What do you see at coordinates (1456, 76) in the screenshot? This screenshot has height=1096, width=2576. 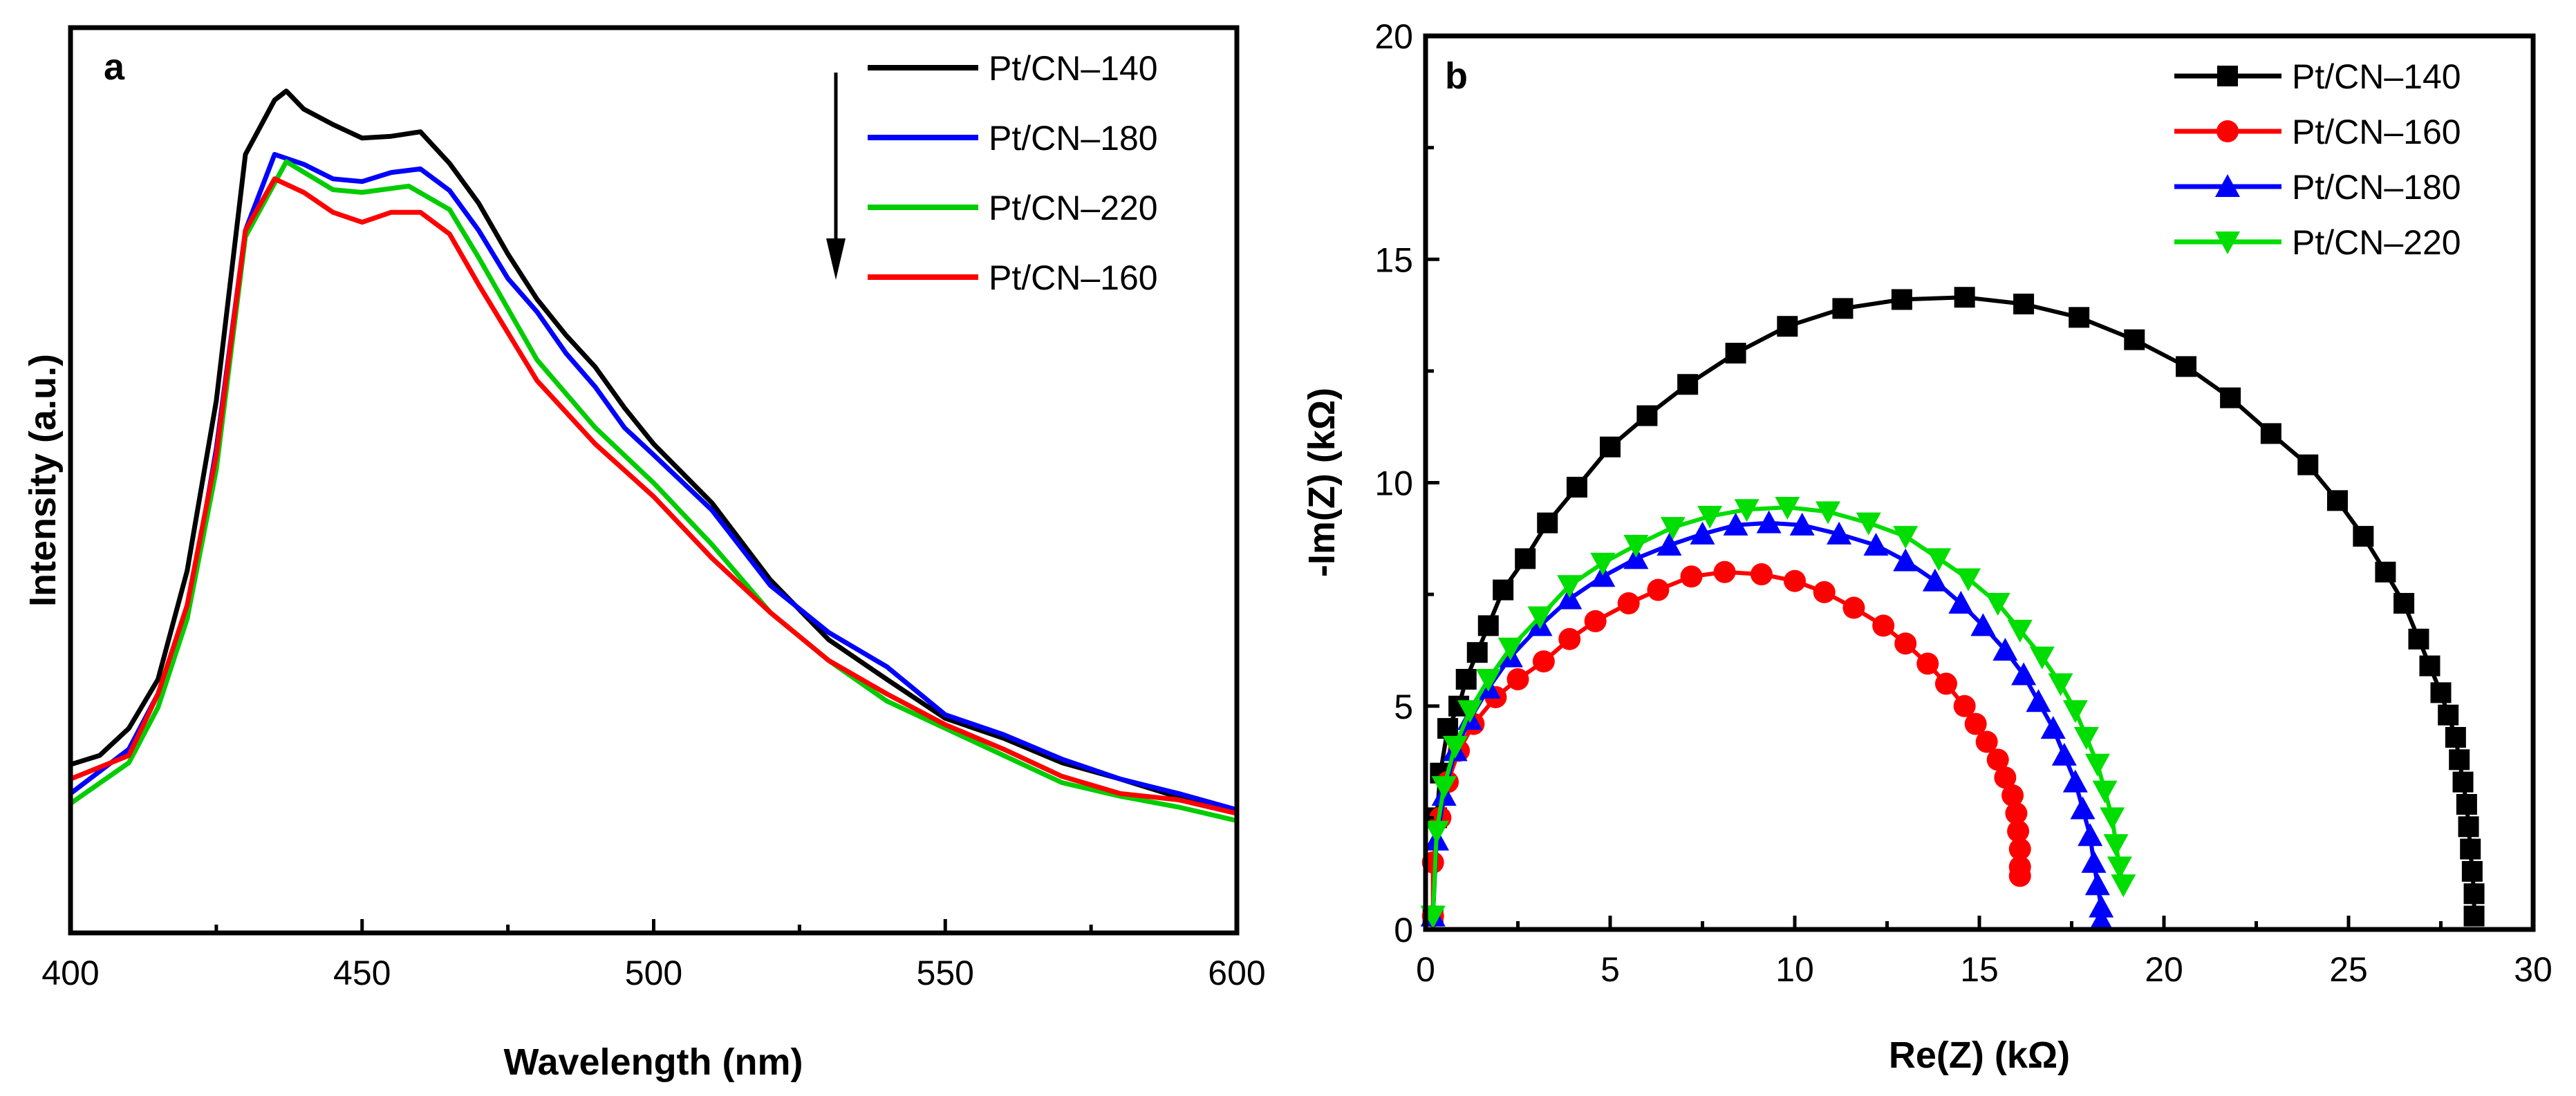 I see `panel-b-label: b` at bounding box center [1456, 76].